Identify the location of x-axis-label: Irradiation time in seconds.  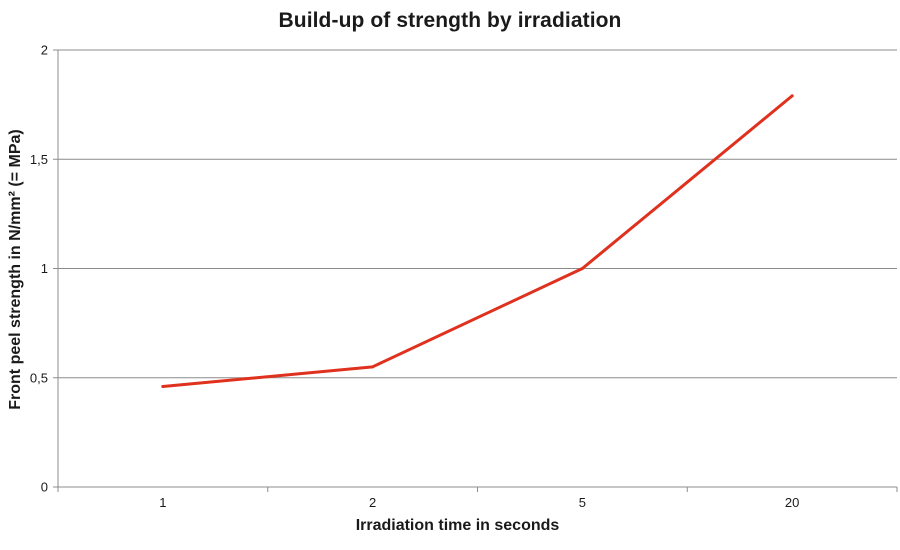
(458, 525).